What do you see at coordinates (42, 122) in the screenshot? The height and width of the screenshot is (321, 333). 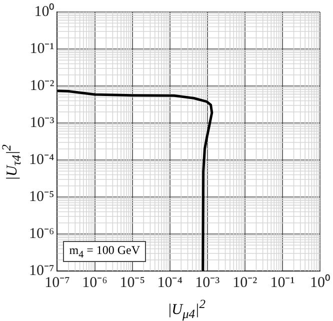 I see `y-tick-label: 10⁻³` at bounding box center [42, 122].